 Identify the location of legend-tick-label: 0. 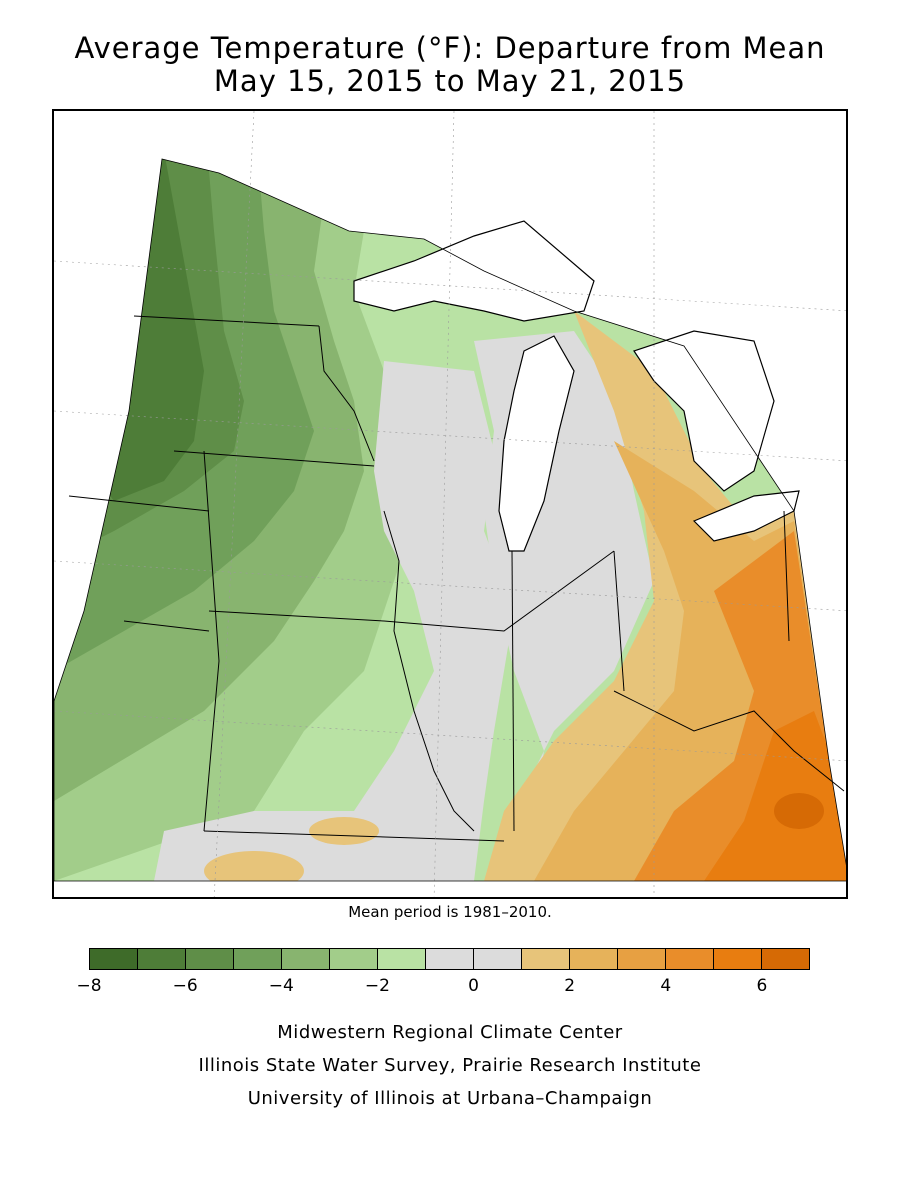
(473, 986).